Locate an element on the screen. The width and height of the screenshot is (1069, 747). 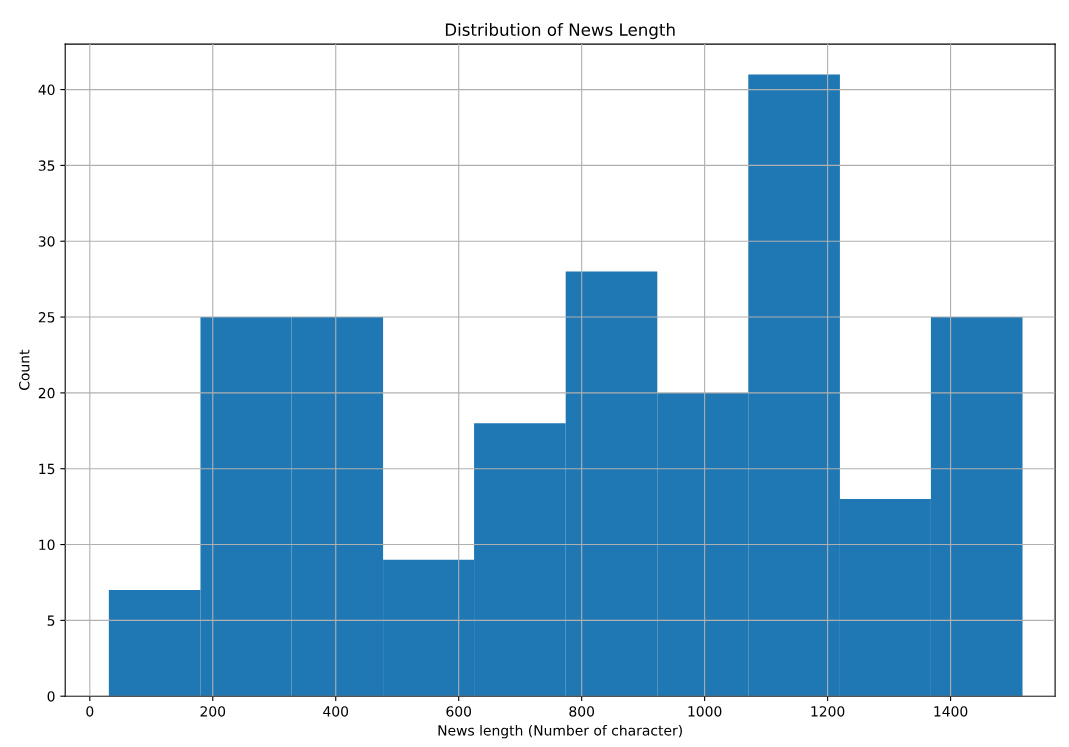
y-tick-label: 20 is located at coordinates (46, 393).